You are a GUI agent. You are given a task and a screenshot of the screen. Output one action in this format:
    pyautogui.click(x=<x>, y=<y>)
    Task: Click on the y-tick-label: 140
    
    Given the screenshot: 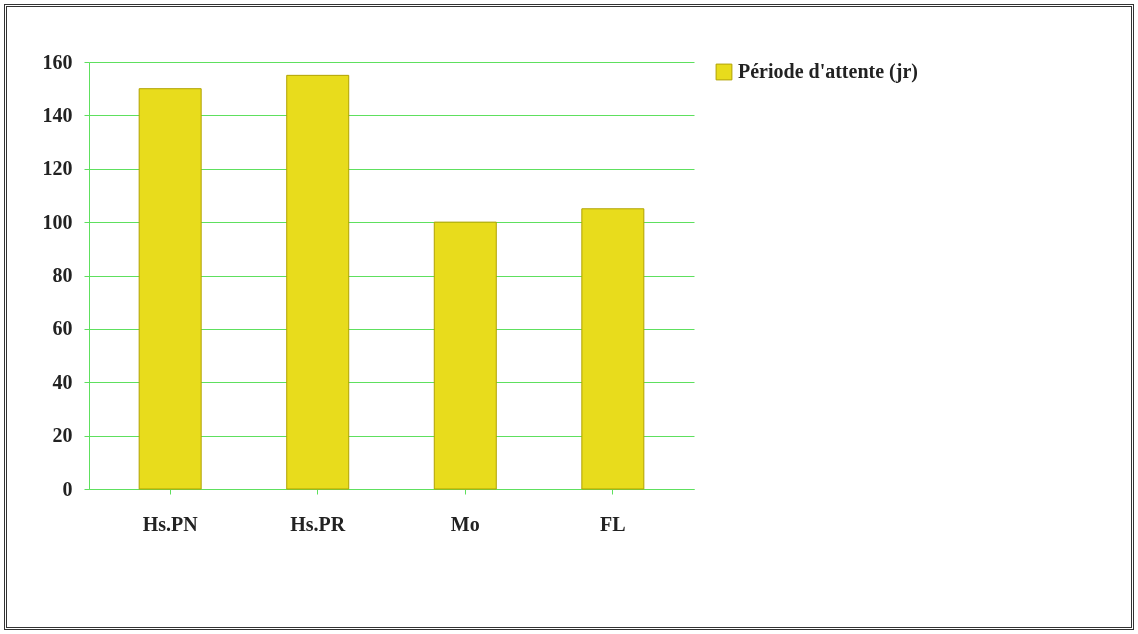 What is the action you would take?
    pyautogui.click(x=57, y=114)
    